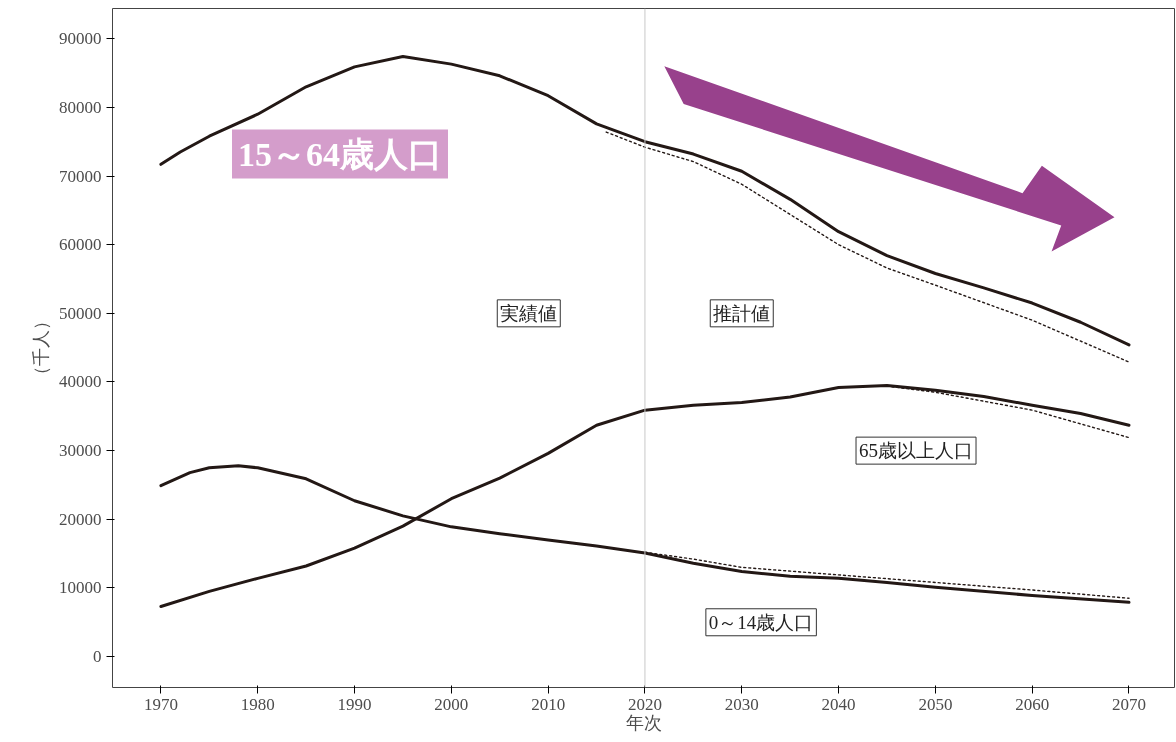  What do you see at coordinates (644, 704) in the screenshot?
I see `x-tick-label: 2020` at bounding box center [644, 704].